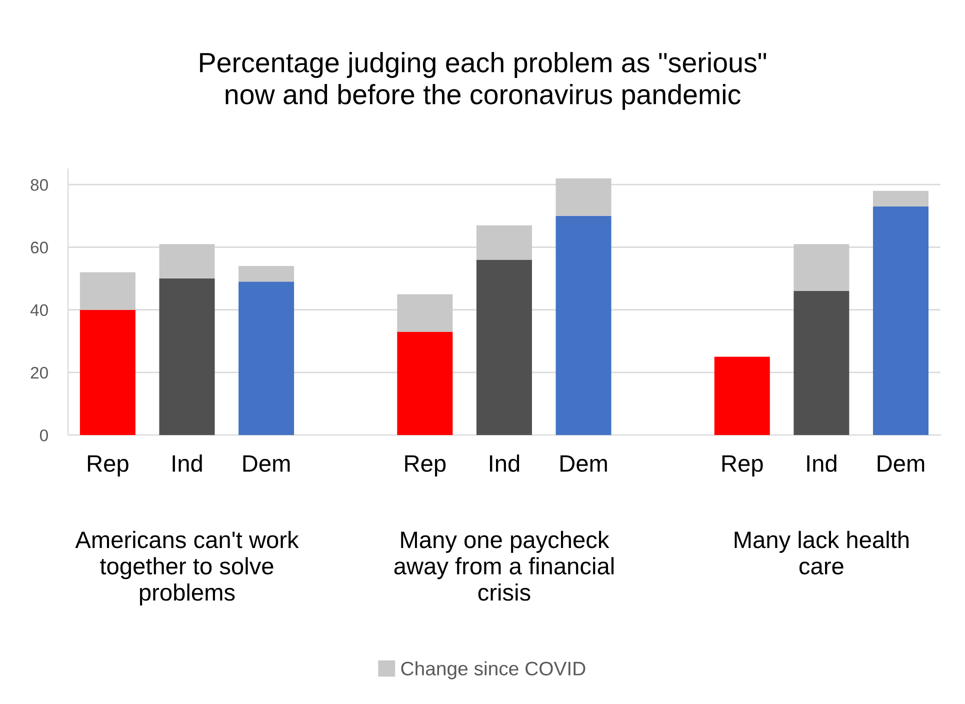 Image resolution: width=965 pixels, height=704 pixels. I want to click on text: Americans can't work together to solve problems, so click(187, 568).